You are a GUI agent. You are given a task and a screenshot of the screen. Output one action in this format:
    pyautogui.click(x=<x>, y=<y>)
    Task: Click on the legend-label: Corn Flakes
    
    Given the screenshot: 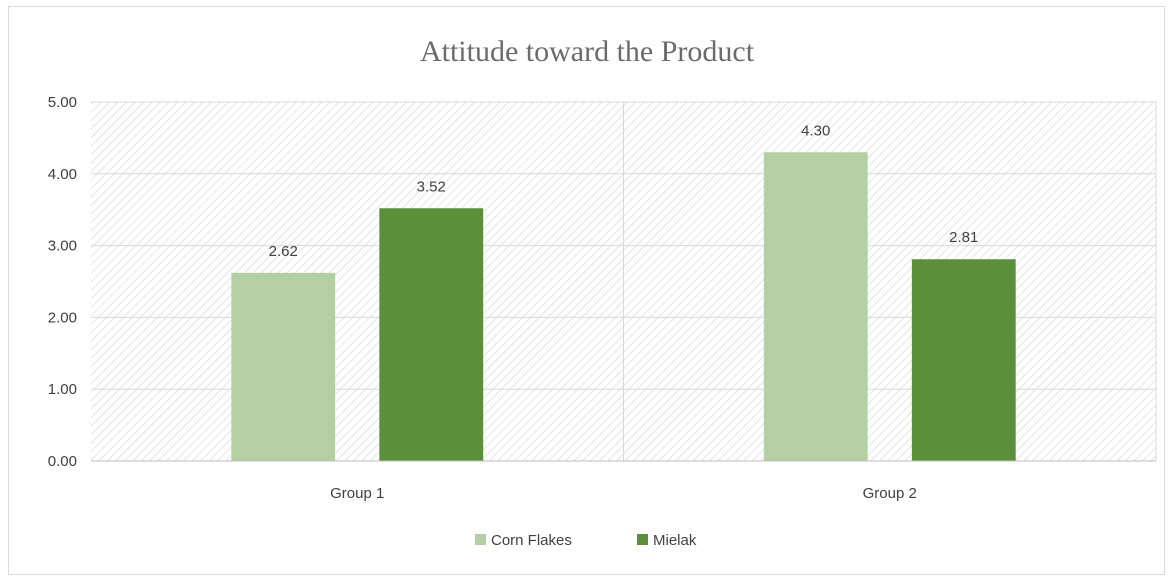 What is the action you would take?
    pyautogui.click(x=531, y=540)
    